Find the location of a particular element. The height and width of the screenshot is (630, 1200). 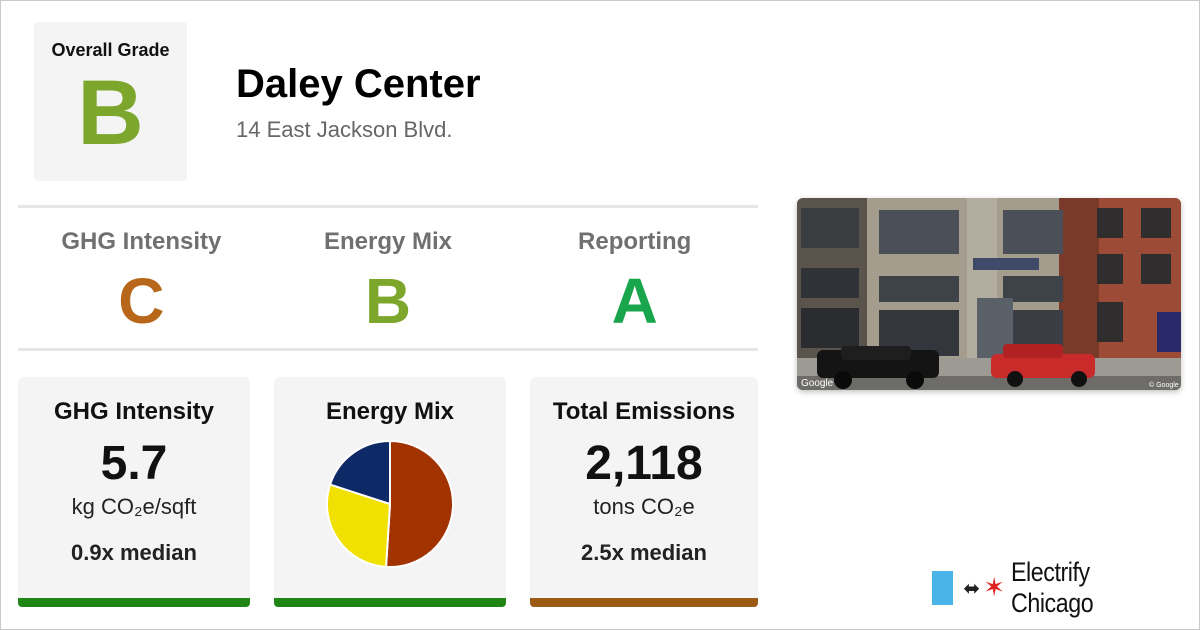

energy-mix-pie-chart is located at coordinates (390, 503).